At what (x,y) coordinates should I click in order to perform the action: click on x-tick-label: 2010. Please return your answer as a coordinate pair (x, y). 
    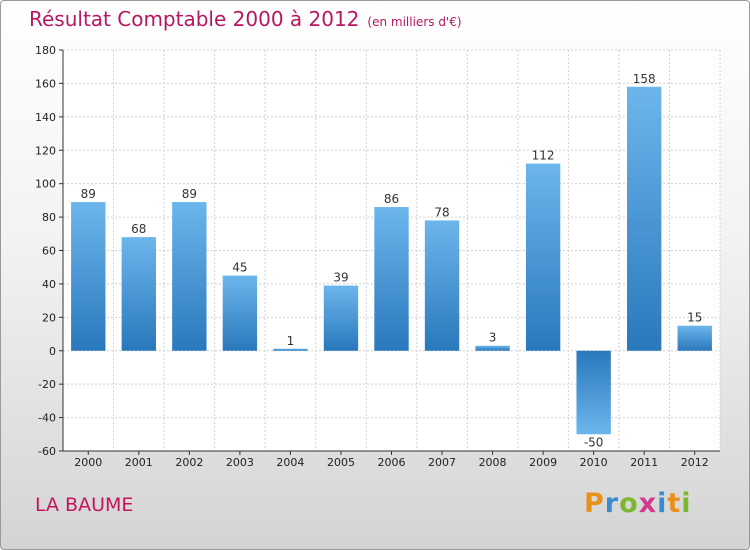
    Looking at the image, I should click on (594, 462).